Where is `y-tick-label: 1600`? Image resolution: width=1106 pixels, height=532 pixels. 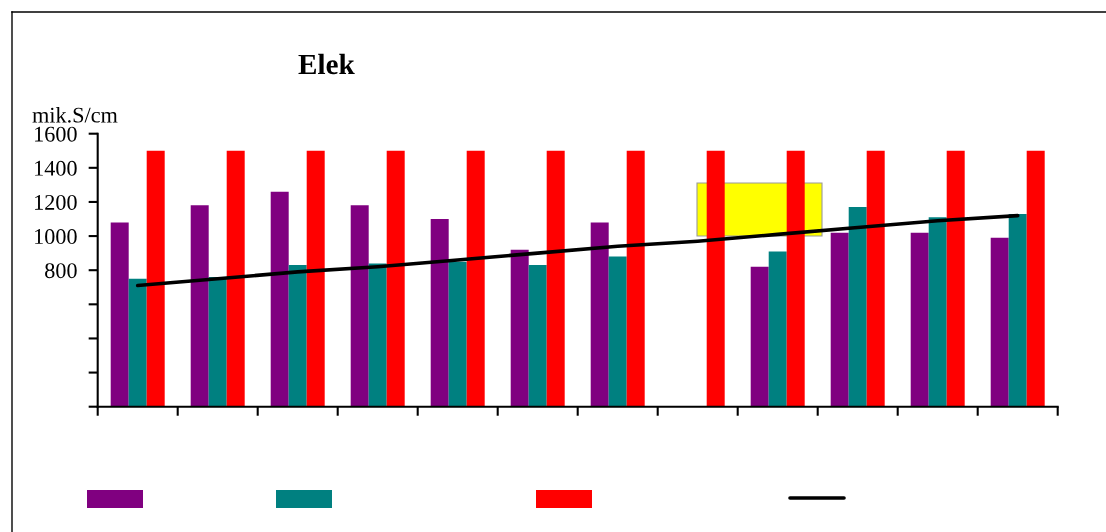 y-tick-label: 1600 is located at coordinates (56, 134).